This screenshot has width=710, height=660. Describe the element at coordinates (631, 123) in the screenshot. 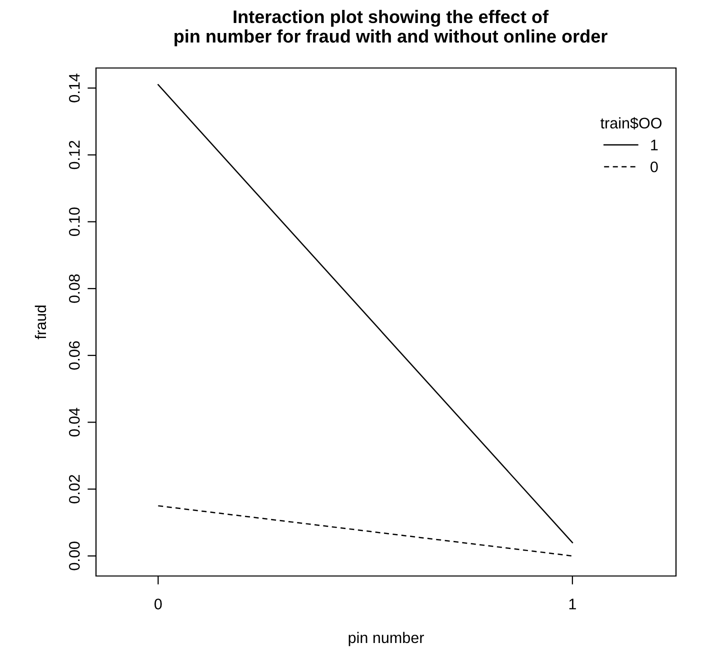

I see `legend-title: train$OO` at that location.